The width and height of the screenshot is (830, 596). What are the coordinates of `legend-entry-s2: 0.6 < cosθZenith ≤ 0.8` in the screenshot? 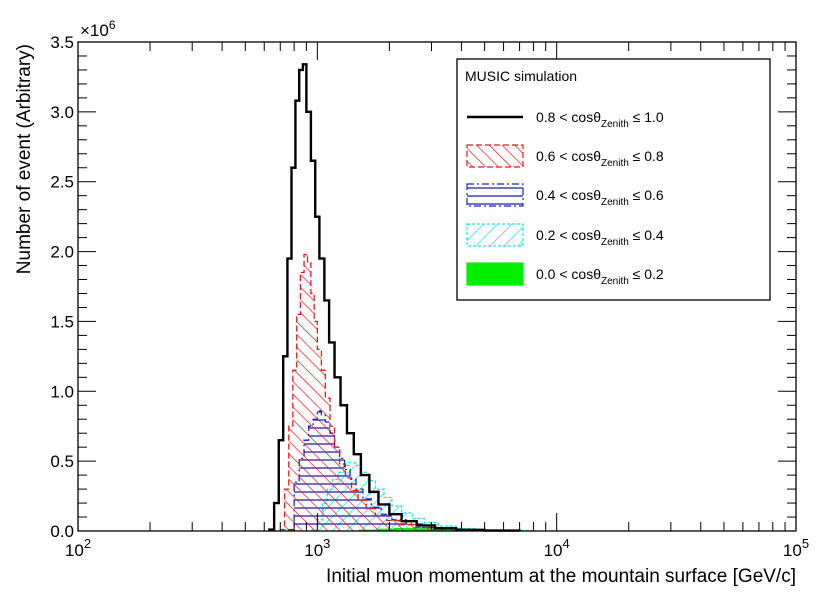 It's located at (565, 156).